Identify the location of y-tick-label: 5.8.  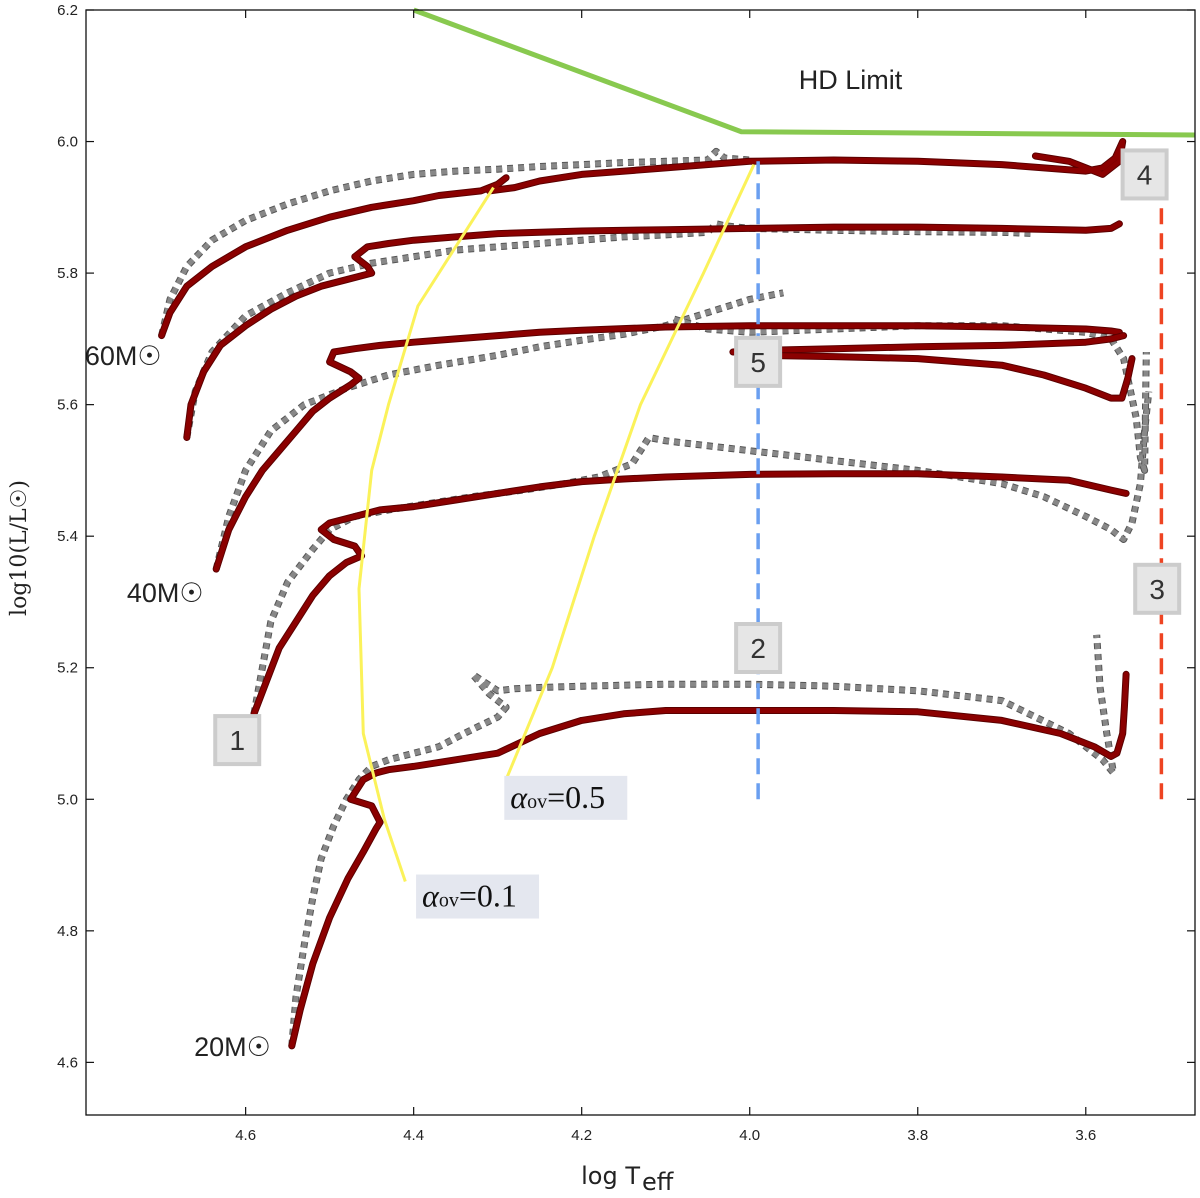
(67, 273).